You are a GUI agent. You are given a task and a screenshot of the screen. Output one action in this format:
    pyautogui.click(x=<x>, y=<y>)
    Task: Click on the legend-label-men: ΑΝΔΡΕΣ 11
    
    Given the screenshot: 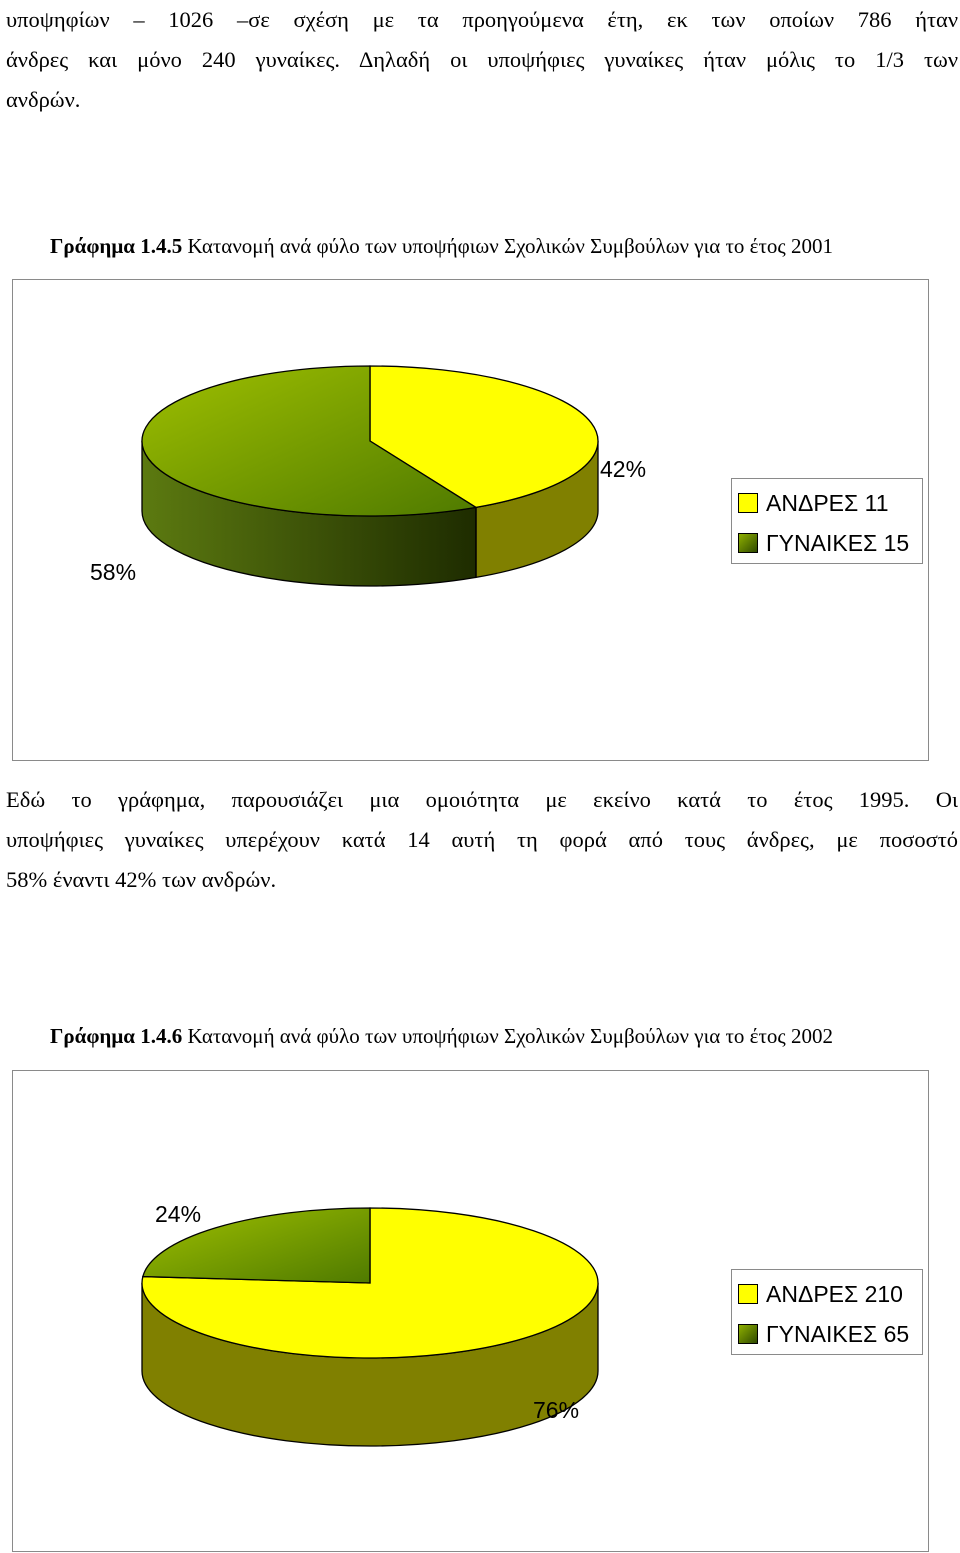 What is the action you would take?
    pyautogui.click(x=827, y=502)
    